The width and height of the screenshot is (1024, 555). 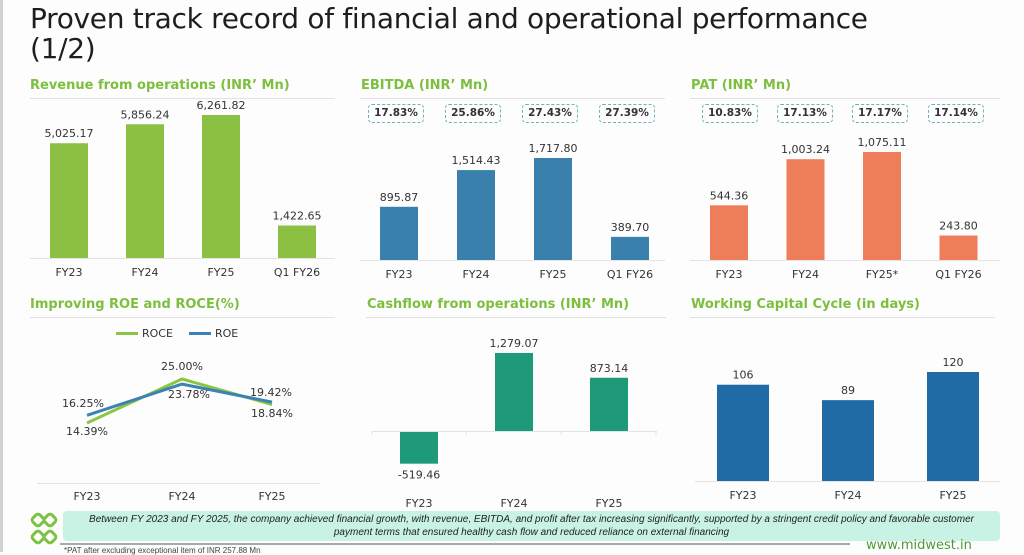 I want to click on pat-margin-box: 17.14%, so click(x=956, y=113).